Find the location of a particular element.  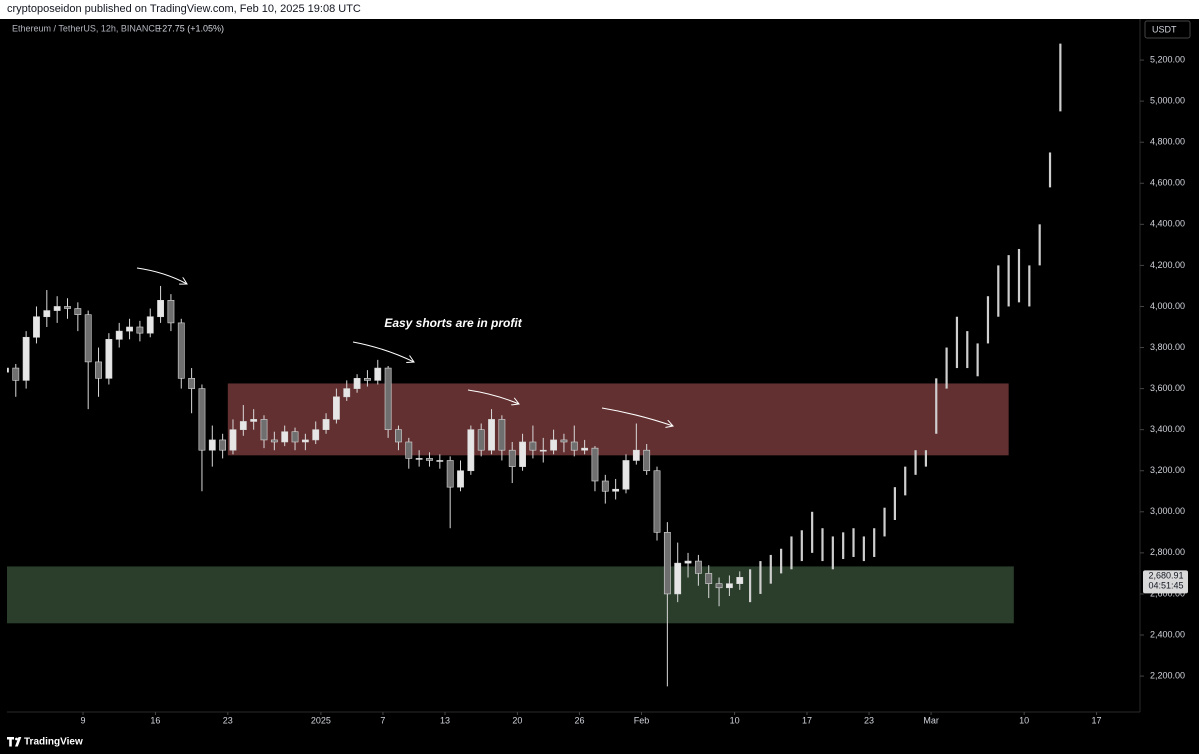

countdown-label: 04:51:45 is located at coordinates (1165, 586).